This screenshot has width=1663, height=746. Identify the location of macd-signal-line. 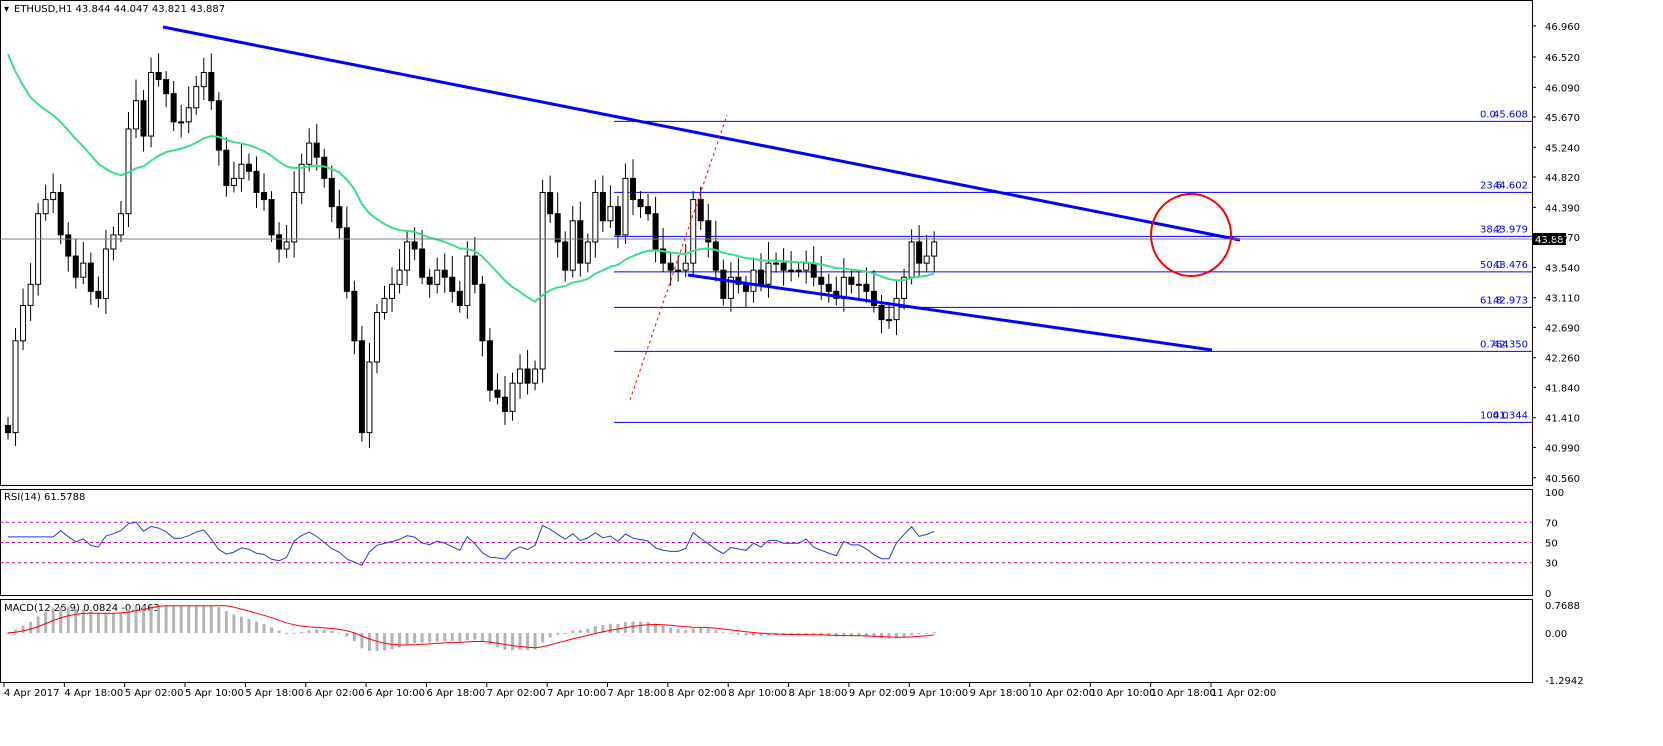
(471, 627).